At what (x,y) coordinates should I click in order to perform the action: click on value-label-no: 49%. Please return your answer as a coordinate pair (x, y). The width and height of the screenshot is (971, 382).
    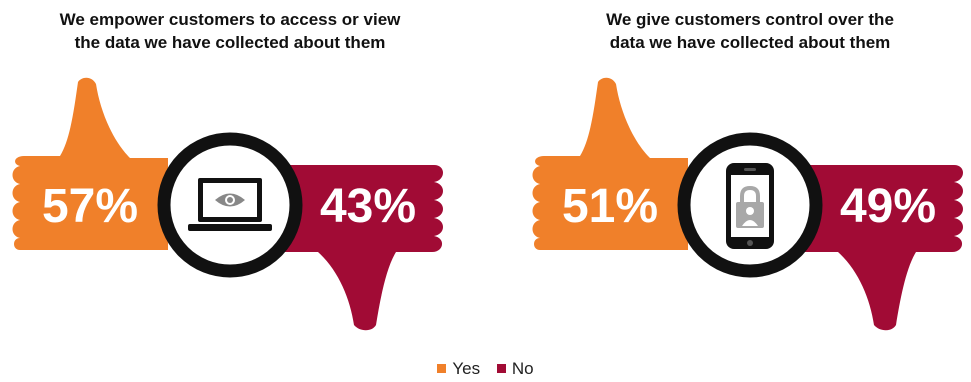
    Looking at the image, I should click on (888, 206).